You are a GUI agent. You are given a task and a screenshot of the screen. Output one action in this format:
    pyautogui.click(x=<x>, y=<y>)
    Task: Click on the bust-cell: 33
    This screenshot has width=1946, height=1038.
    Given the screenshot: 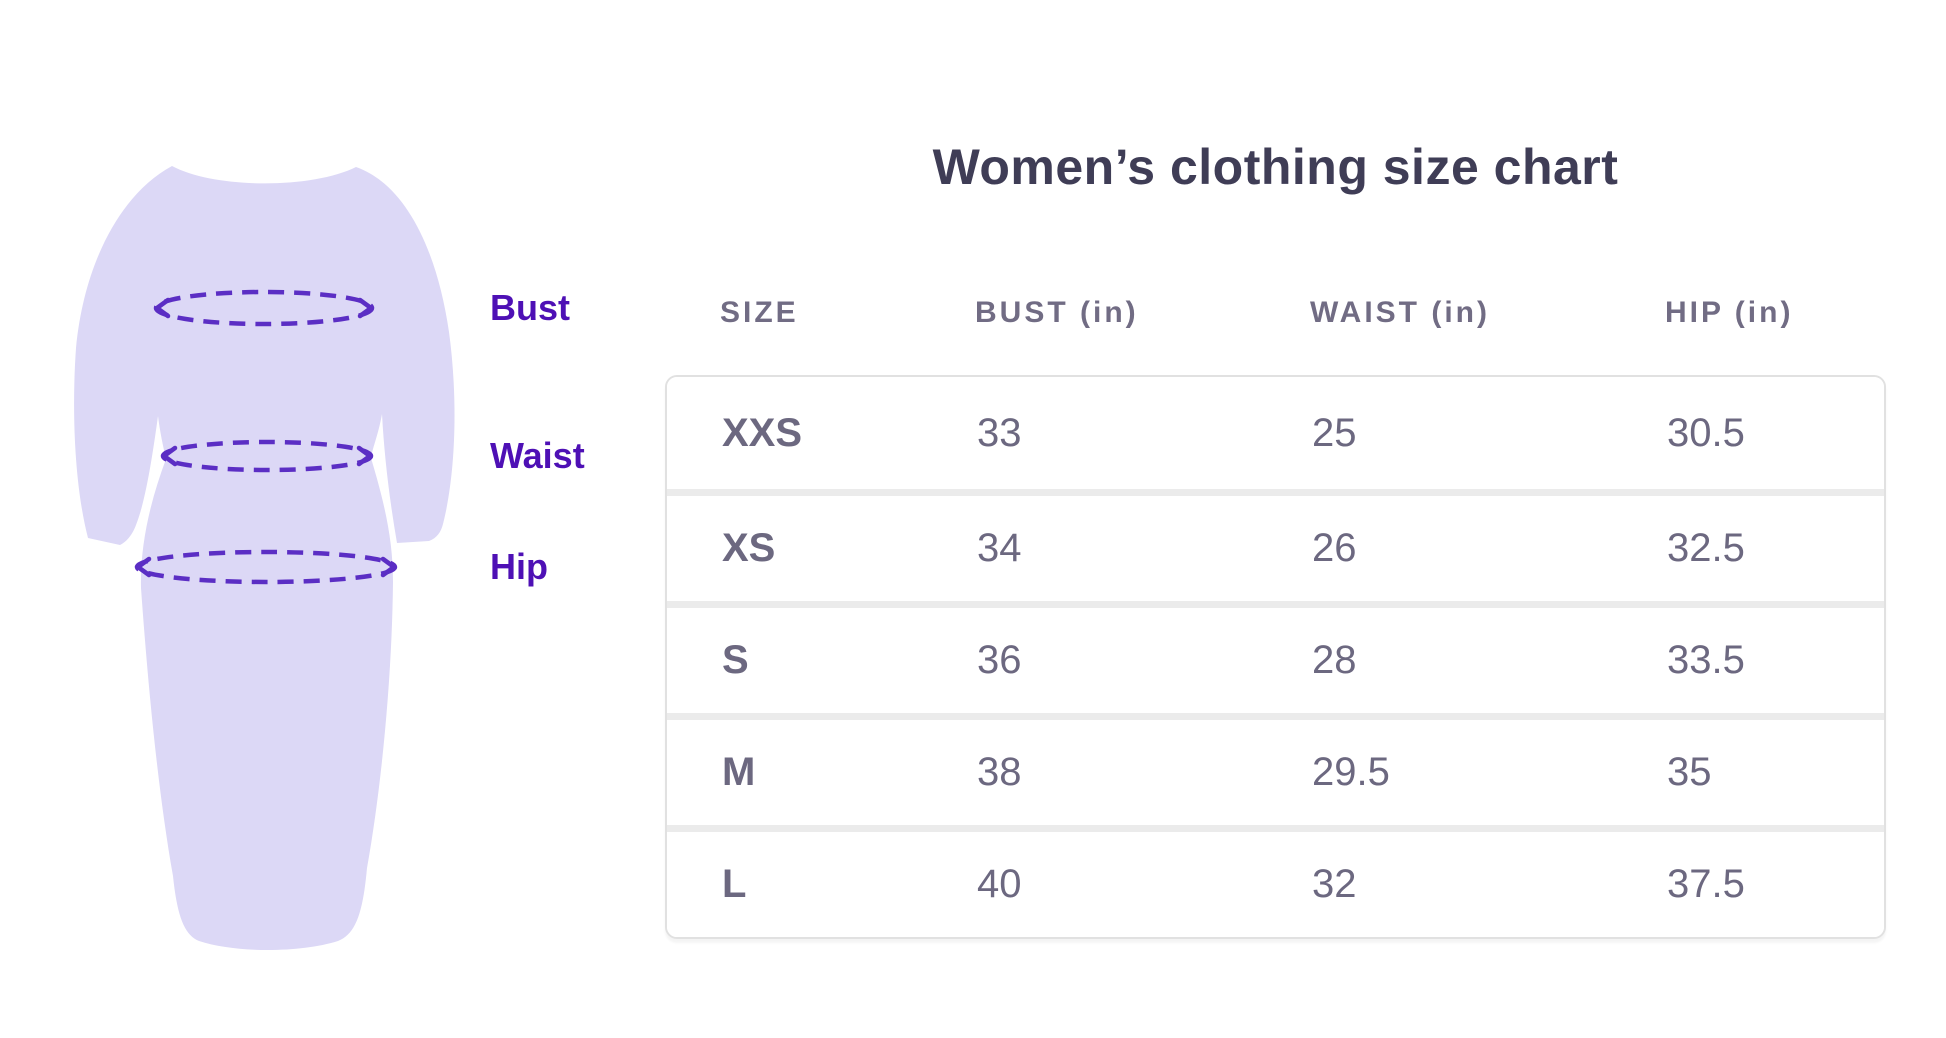 What is the action you would take?
    pyautogui.click(x=999, y=432)
    